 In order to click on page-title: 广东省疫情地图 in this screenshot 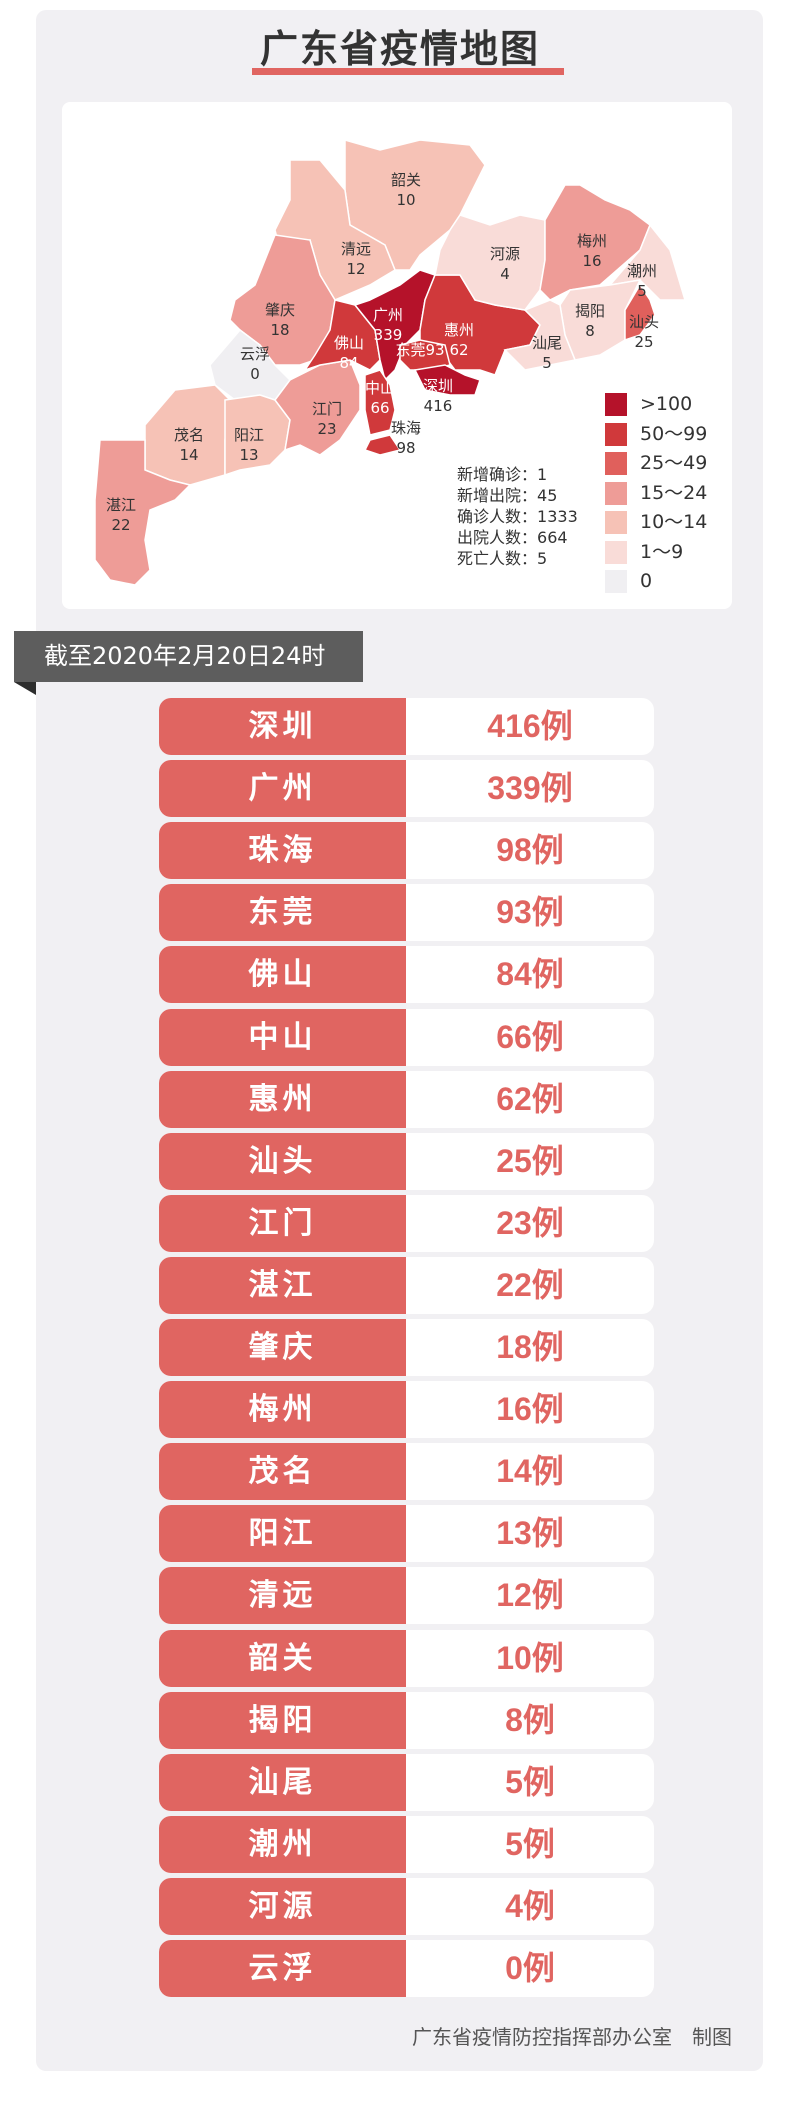, I will do `click(399, 49)`.